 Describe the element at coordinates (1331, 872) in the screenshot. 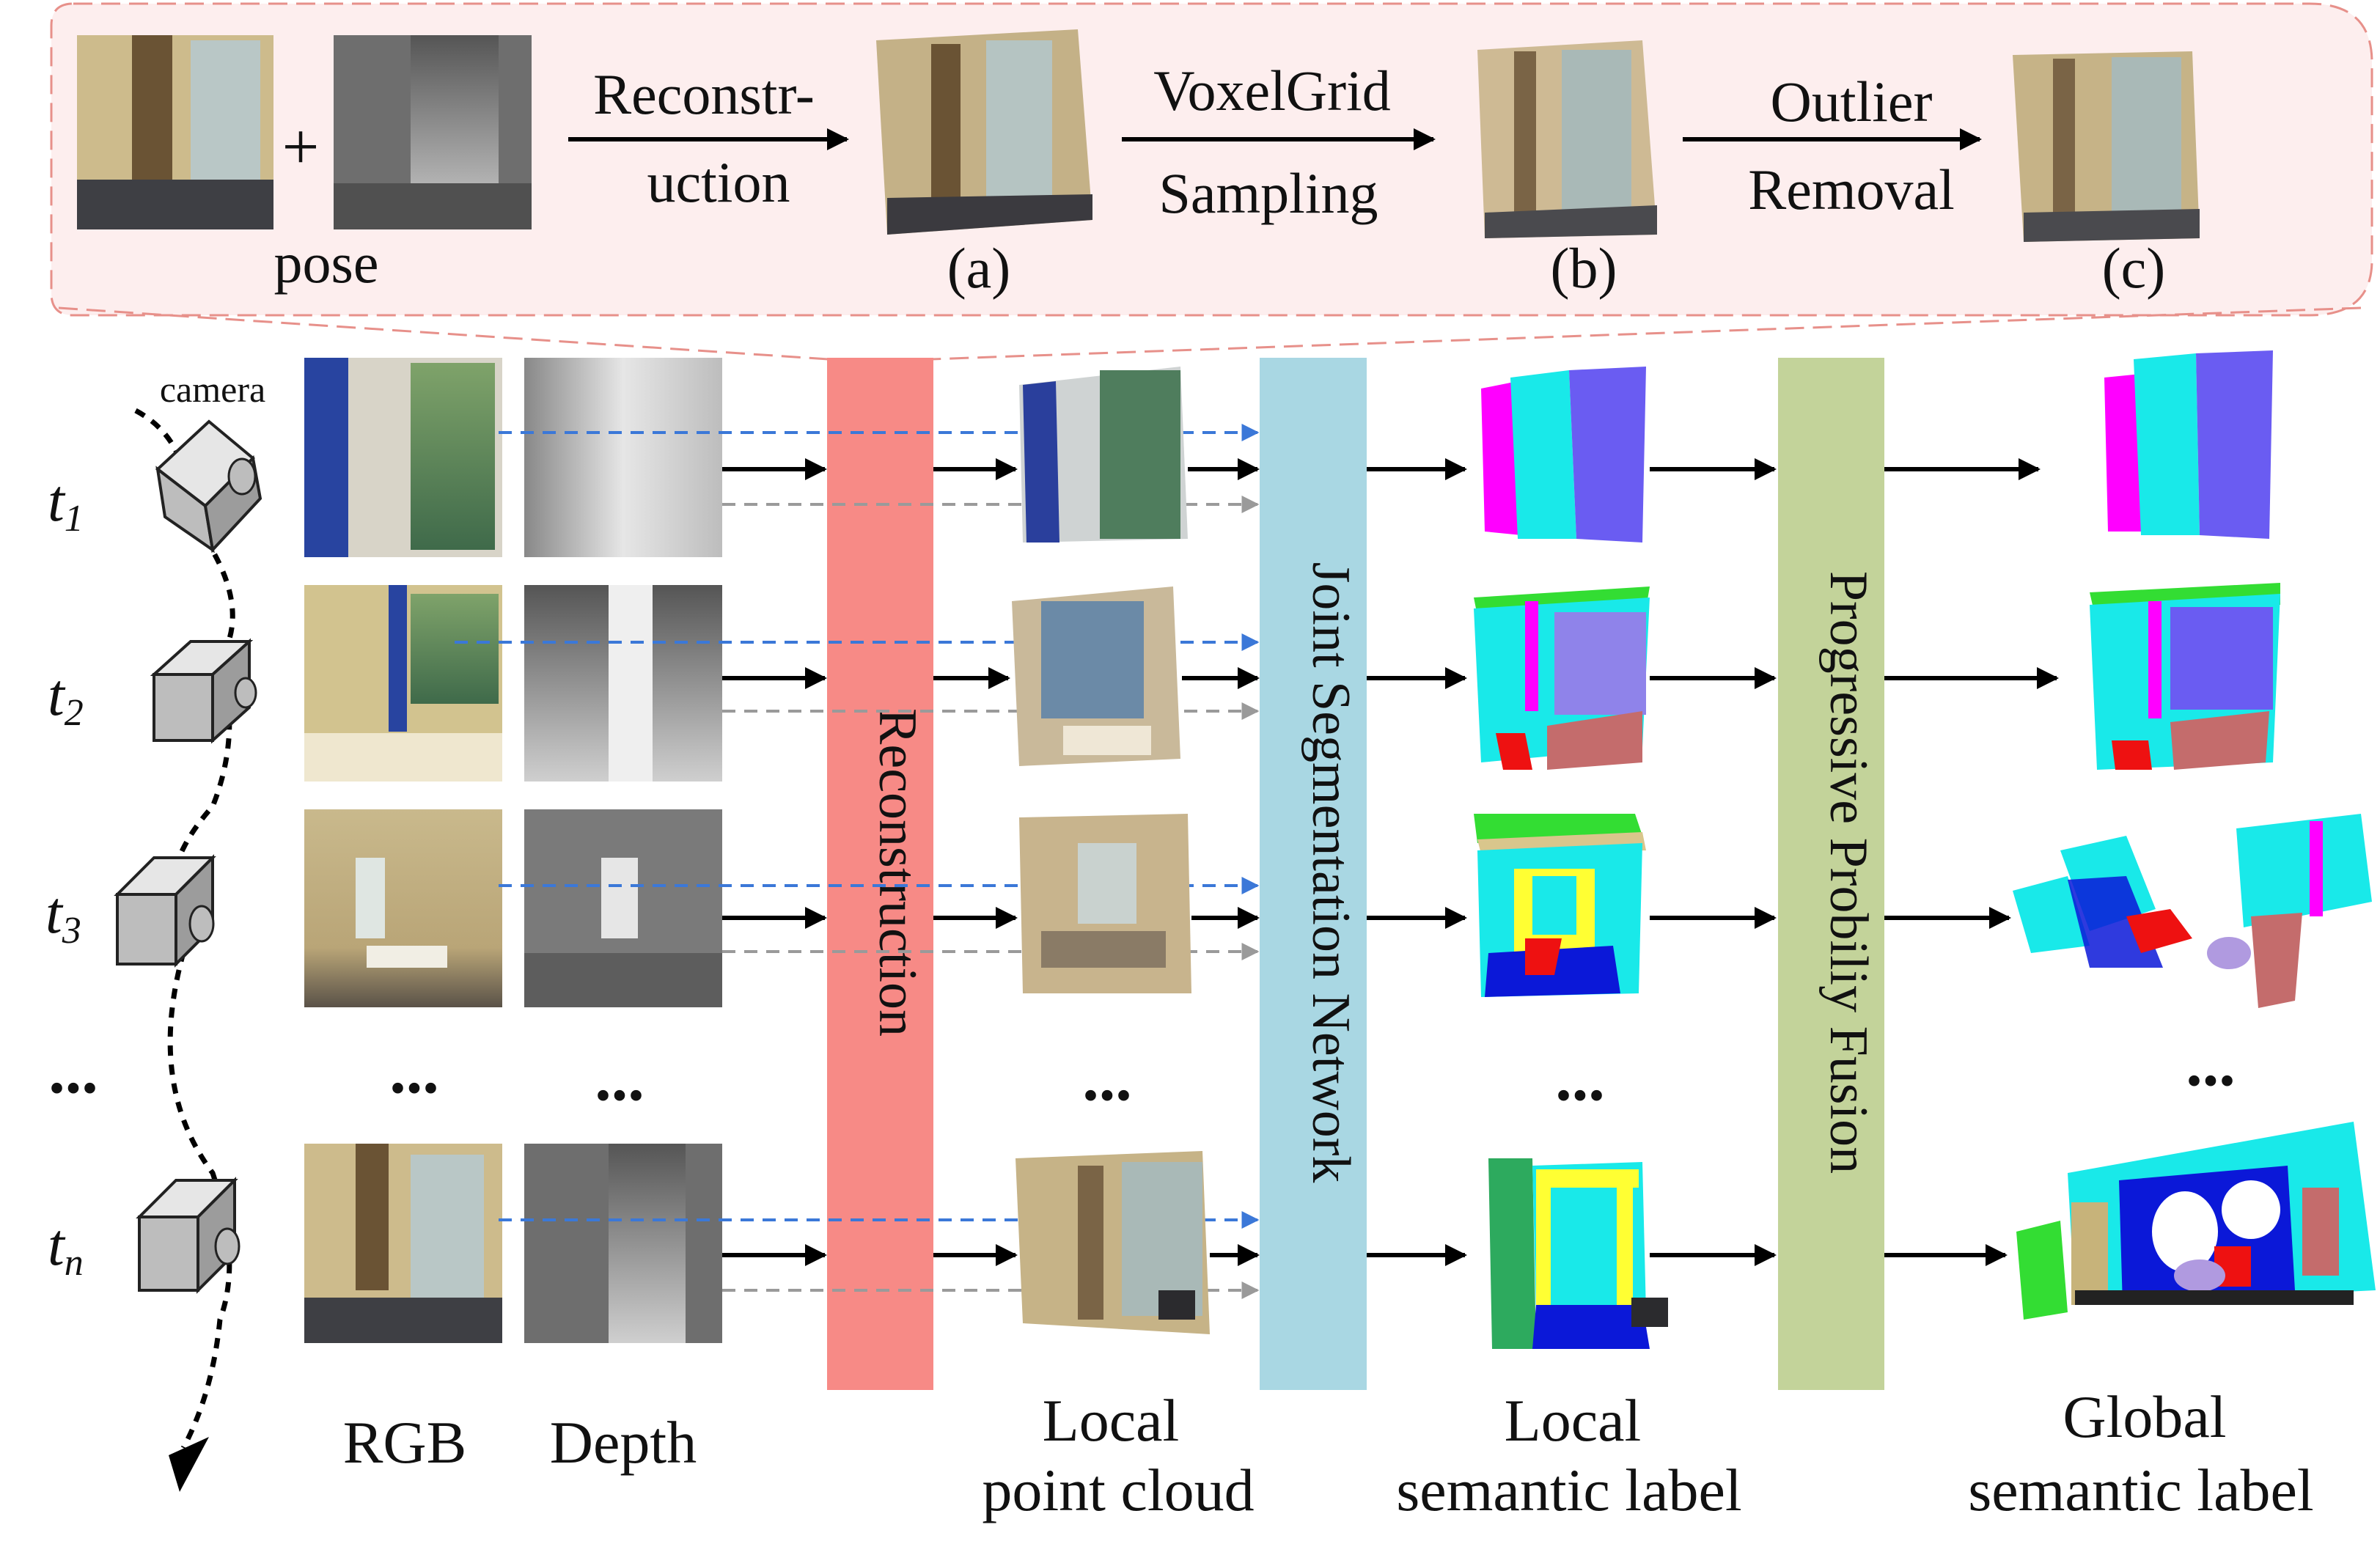

I see `joint-segmentation-bar-label: Joint Segmentation Network` at that location.